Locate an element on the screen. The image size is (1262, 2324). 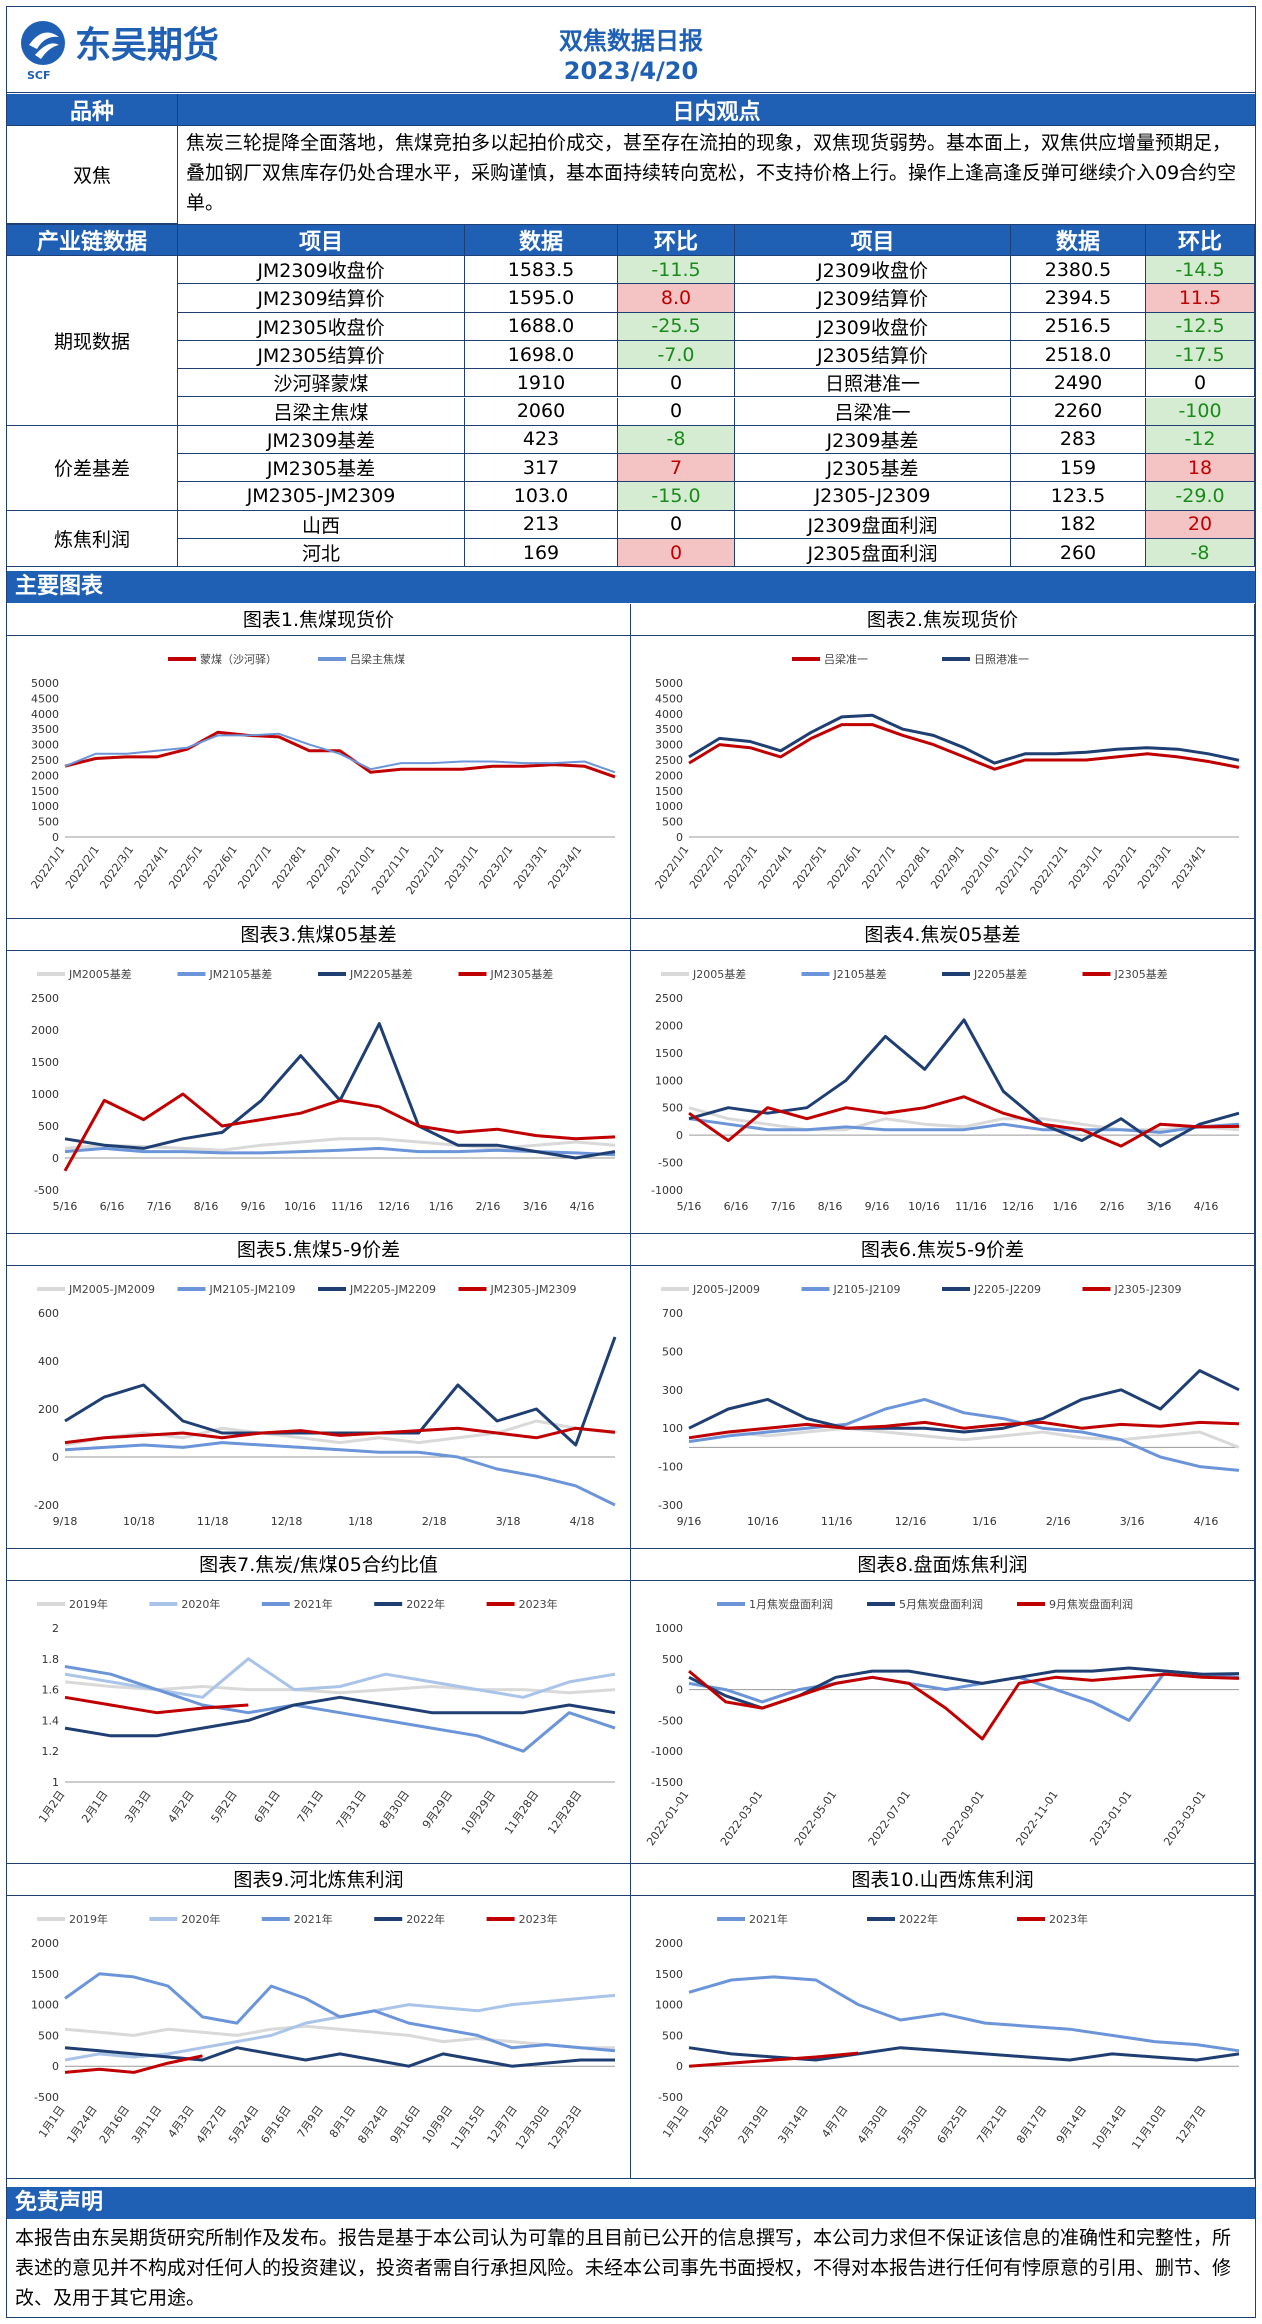
disclaimer-title: 免责声明 is located at coordinates (631, 2203).